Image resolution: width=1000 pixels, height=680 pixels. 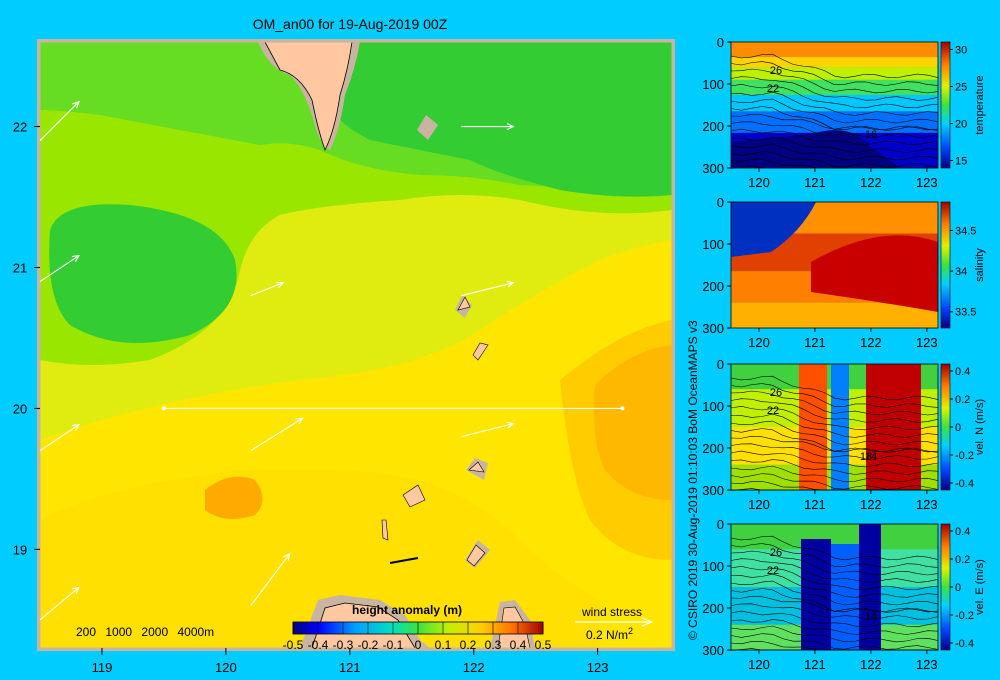 What do you see at coordinates (871, 135) in the screenshot?
I see `contour-label: 16` at bounding box center [871, 135].